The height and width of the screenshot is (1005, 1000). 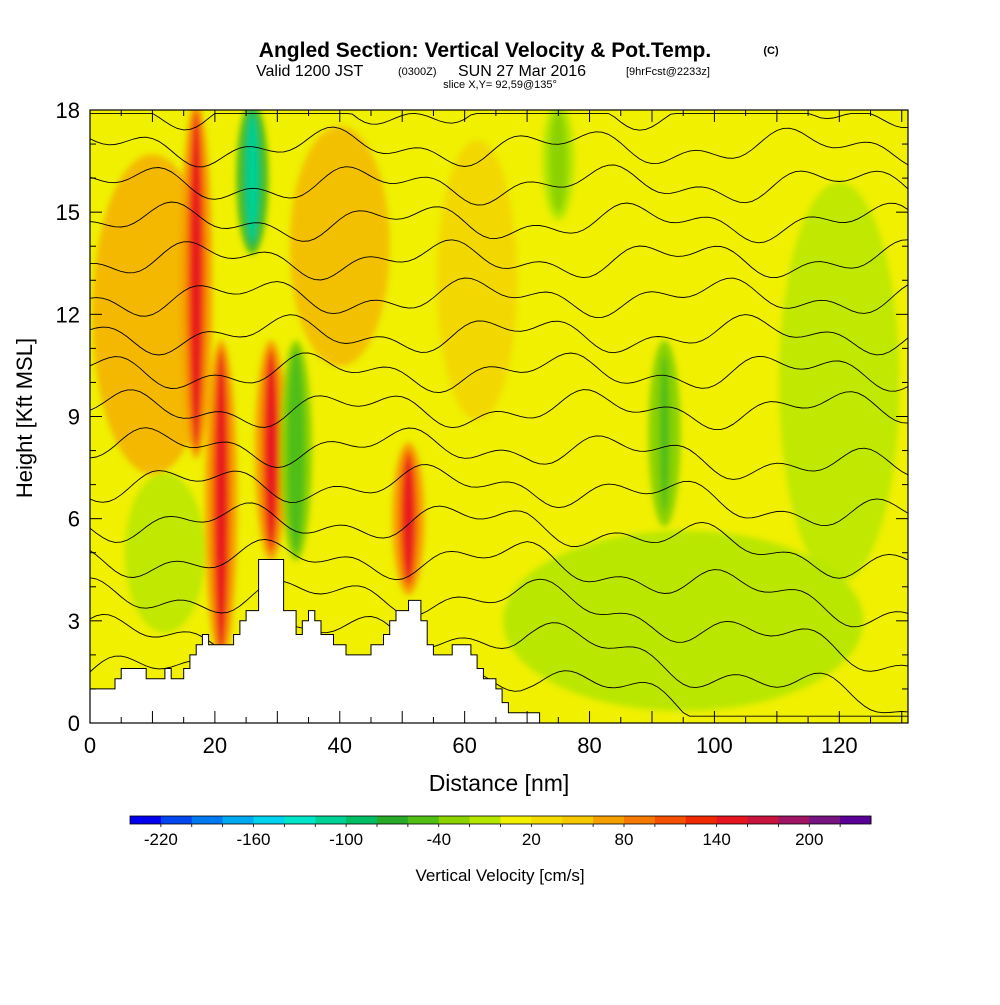 What do you see at coordinates (500, 85) in the screenshot?
I see `slice-label: slice X,Y= 92,59@135°` at bounding box center [500, 85].